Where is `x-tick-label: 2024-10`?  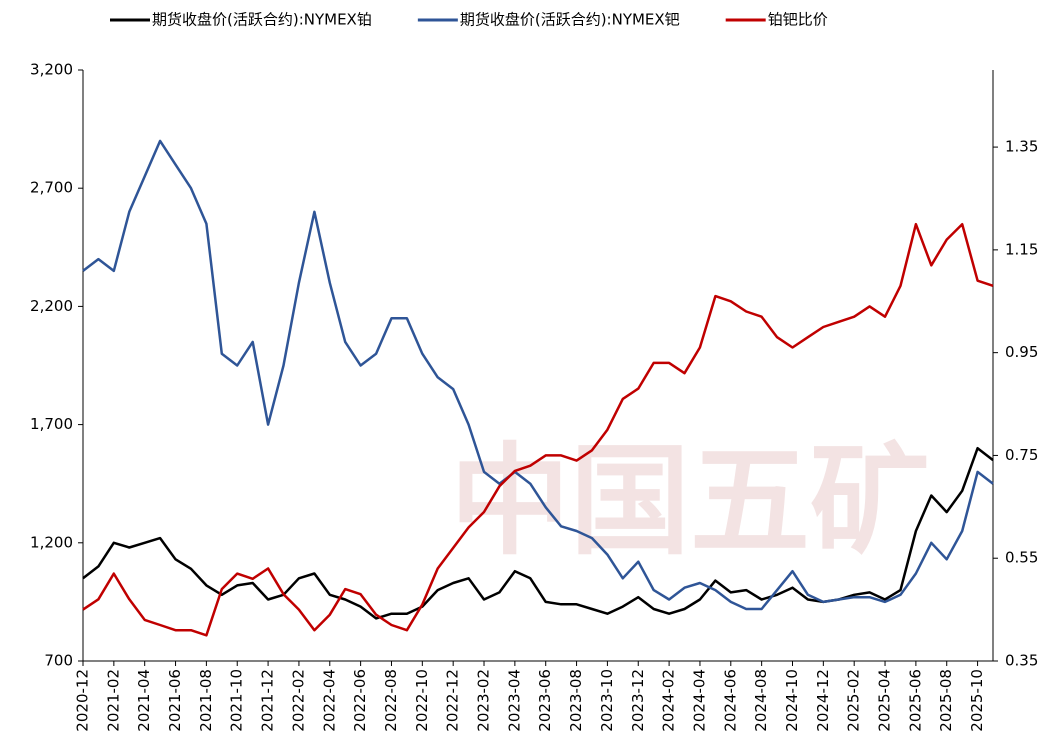 x-tick-label: 2024-10 is located at coordinates (792, 700).